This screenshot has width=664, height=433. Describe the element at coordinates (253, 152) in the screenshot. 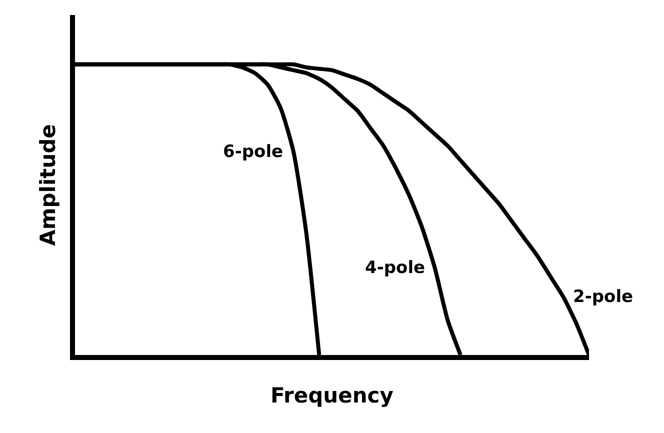

I see `series-label: 6-pole` at that location.